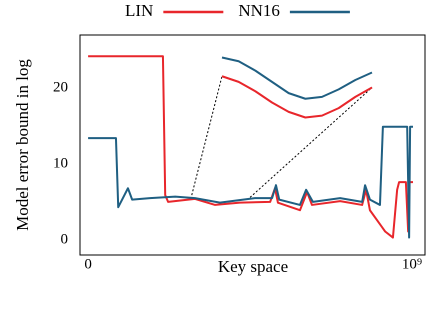 This screenshot has height=310, width=444. What do you see at coordinates (22, 145) in the screenshot?
I see `y-axis-label: Model error bound in log` at bounding box center [22, 145].